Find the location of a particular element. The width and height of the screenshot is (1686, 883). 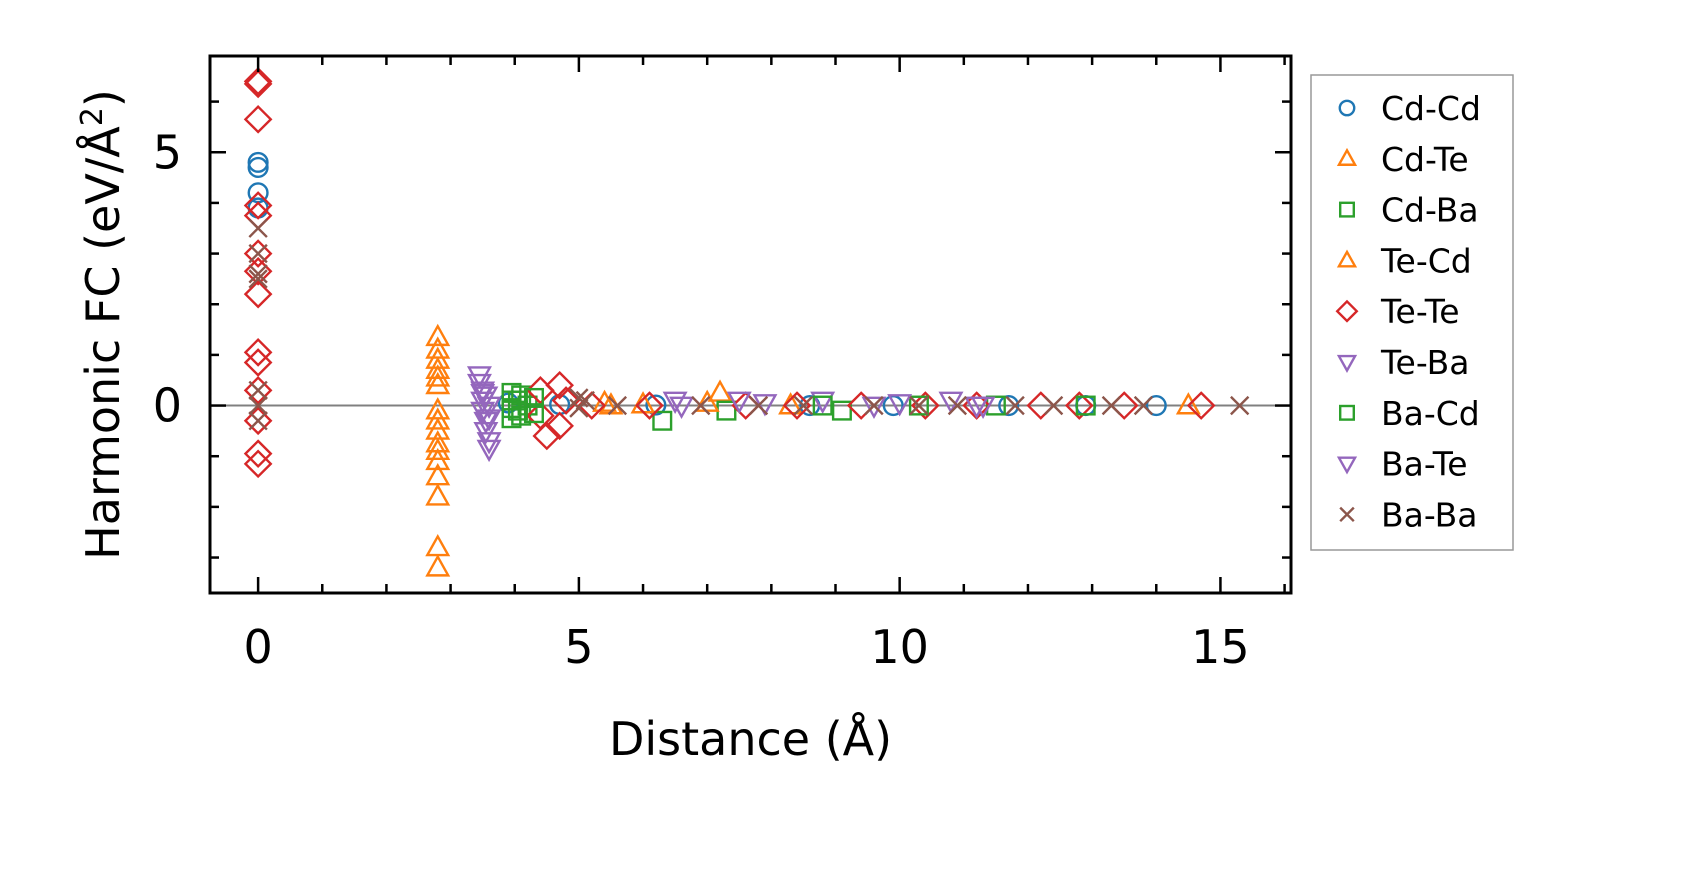

legend-item: Te-Ba is located at coordinates (1402, 362).